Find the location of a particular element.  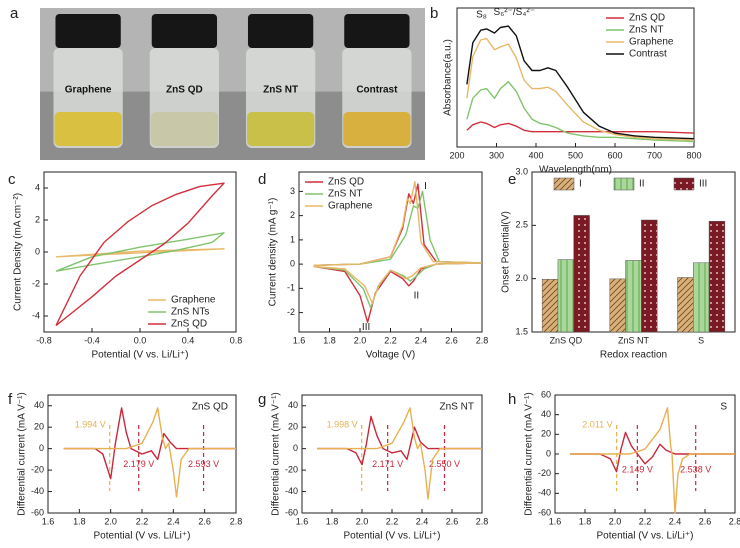

y-axis-label: Onset Potential(V) is located at coordinates (506, 252).